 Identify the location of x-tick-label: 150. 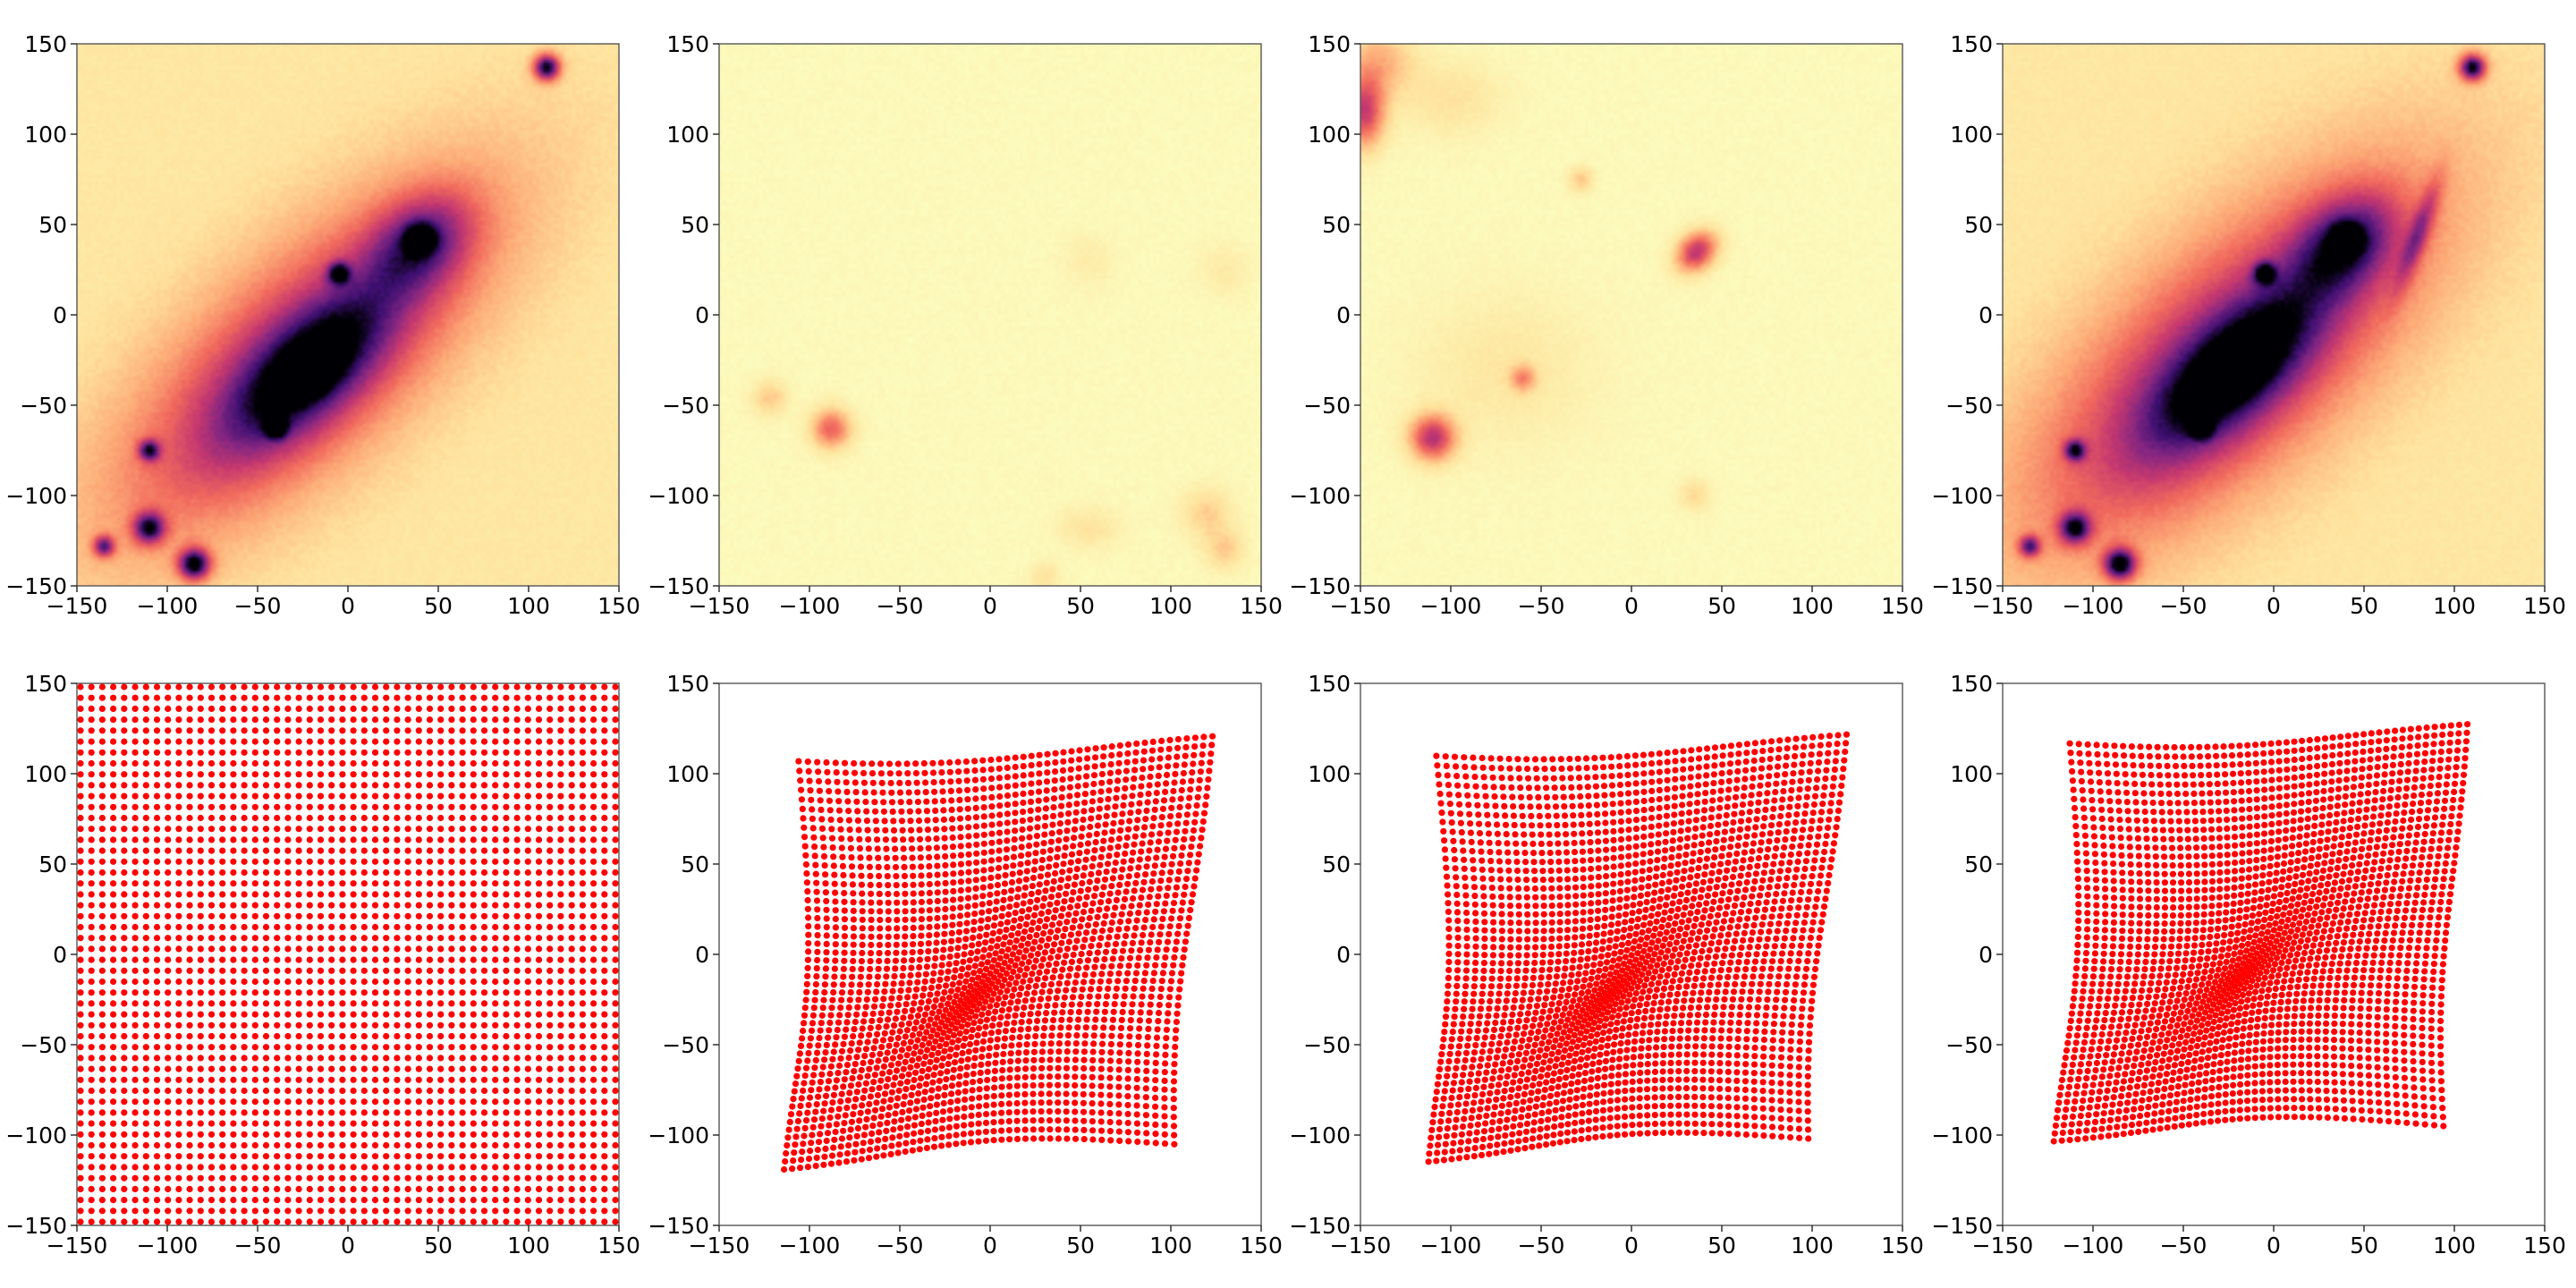
(618, 606).